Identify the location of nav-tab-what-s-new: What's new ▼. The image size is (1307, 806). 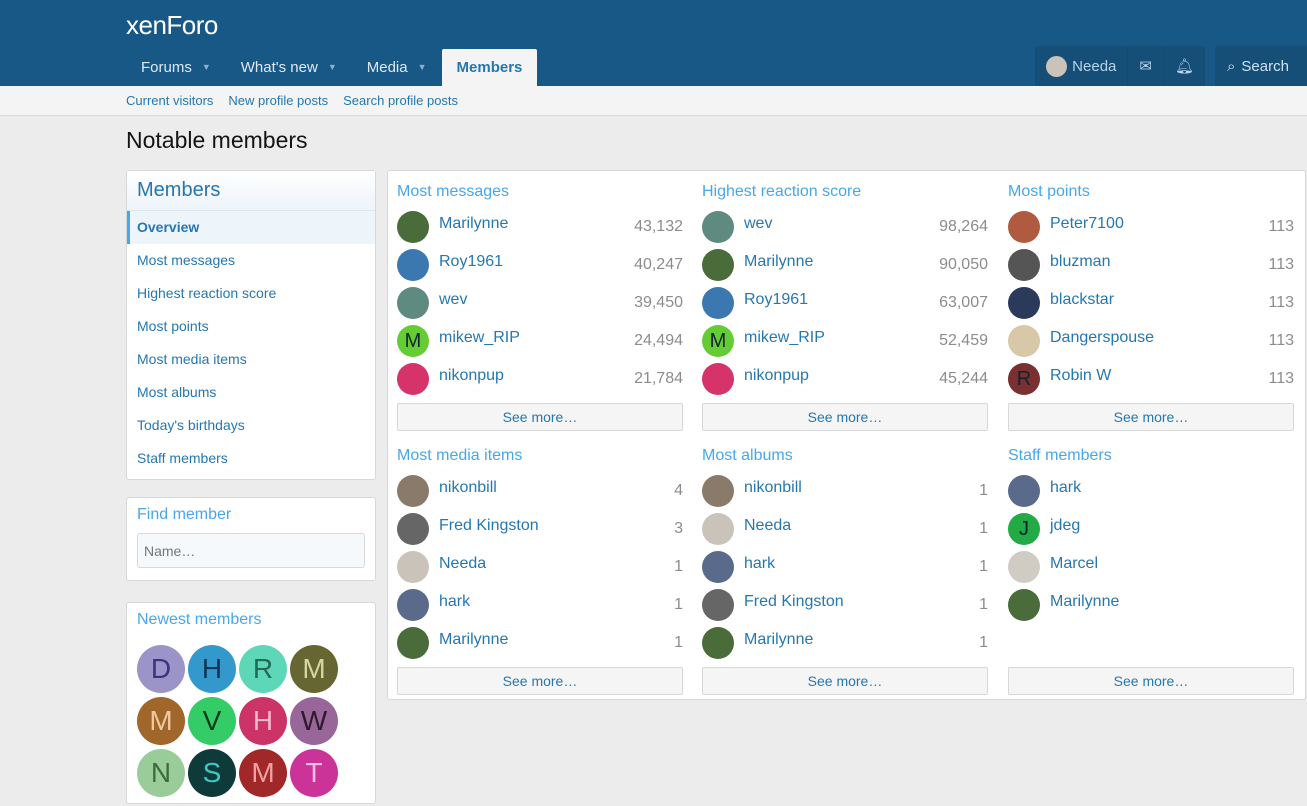
(289, 67).